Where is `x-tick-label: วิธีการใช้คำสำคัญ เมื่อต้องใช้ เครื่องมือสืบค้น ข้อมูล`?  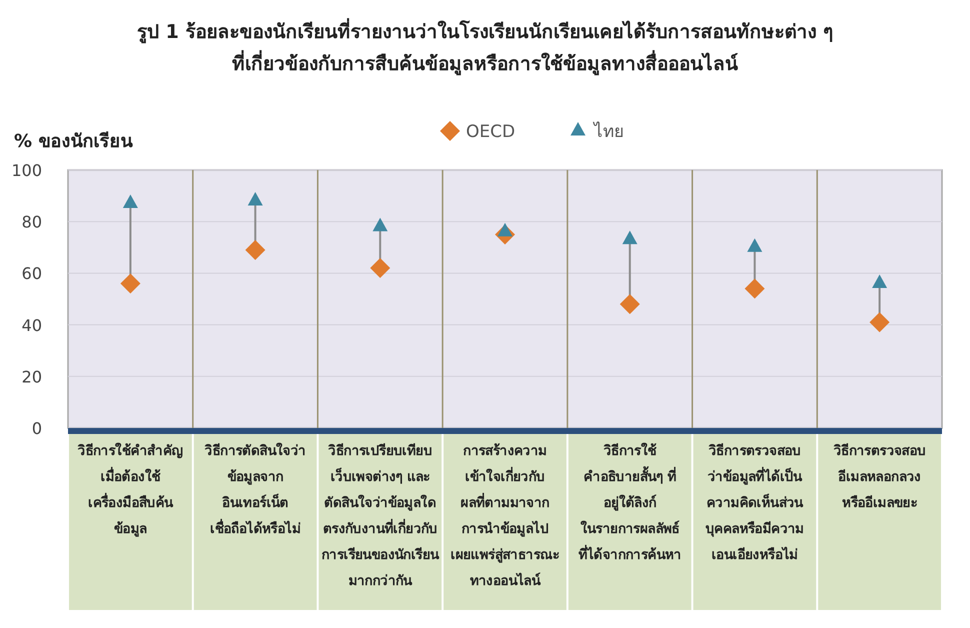
x-tick-label: วิธีการใช้คำสำคัญ เมื่อต้องใช้ เครื่องมือสืบค้น ข้อมูล is located at coordinates (131, 489).